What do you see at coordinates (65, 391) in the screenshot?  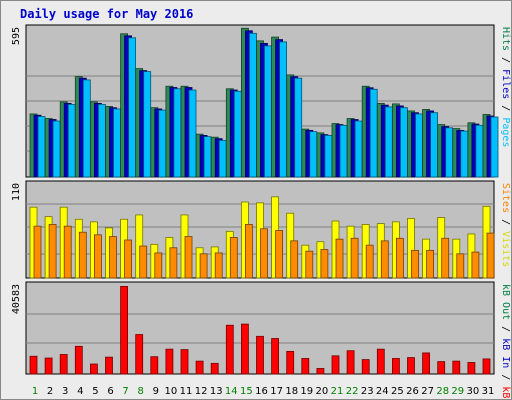 I see `day-label-3: 3` at bounding box center [65, 391].